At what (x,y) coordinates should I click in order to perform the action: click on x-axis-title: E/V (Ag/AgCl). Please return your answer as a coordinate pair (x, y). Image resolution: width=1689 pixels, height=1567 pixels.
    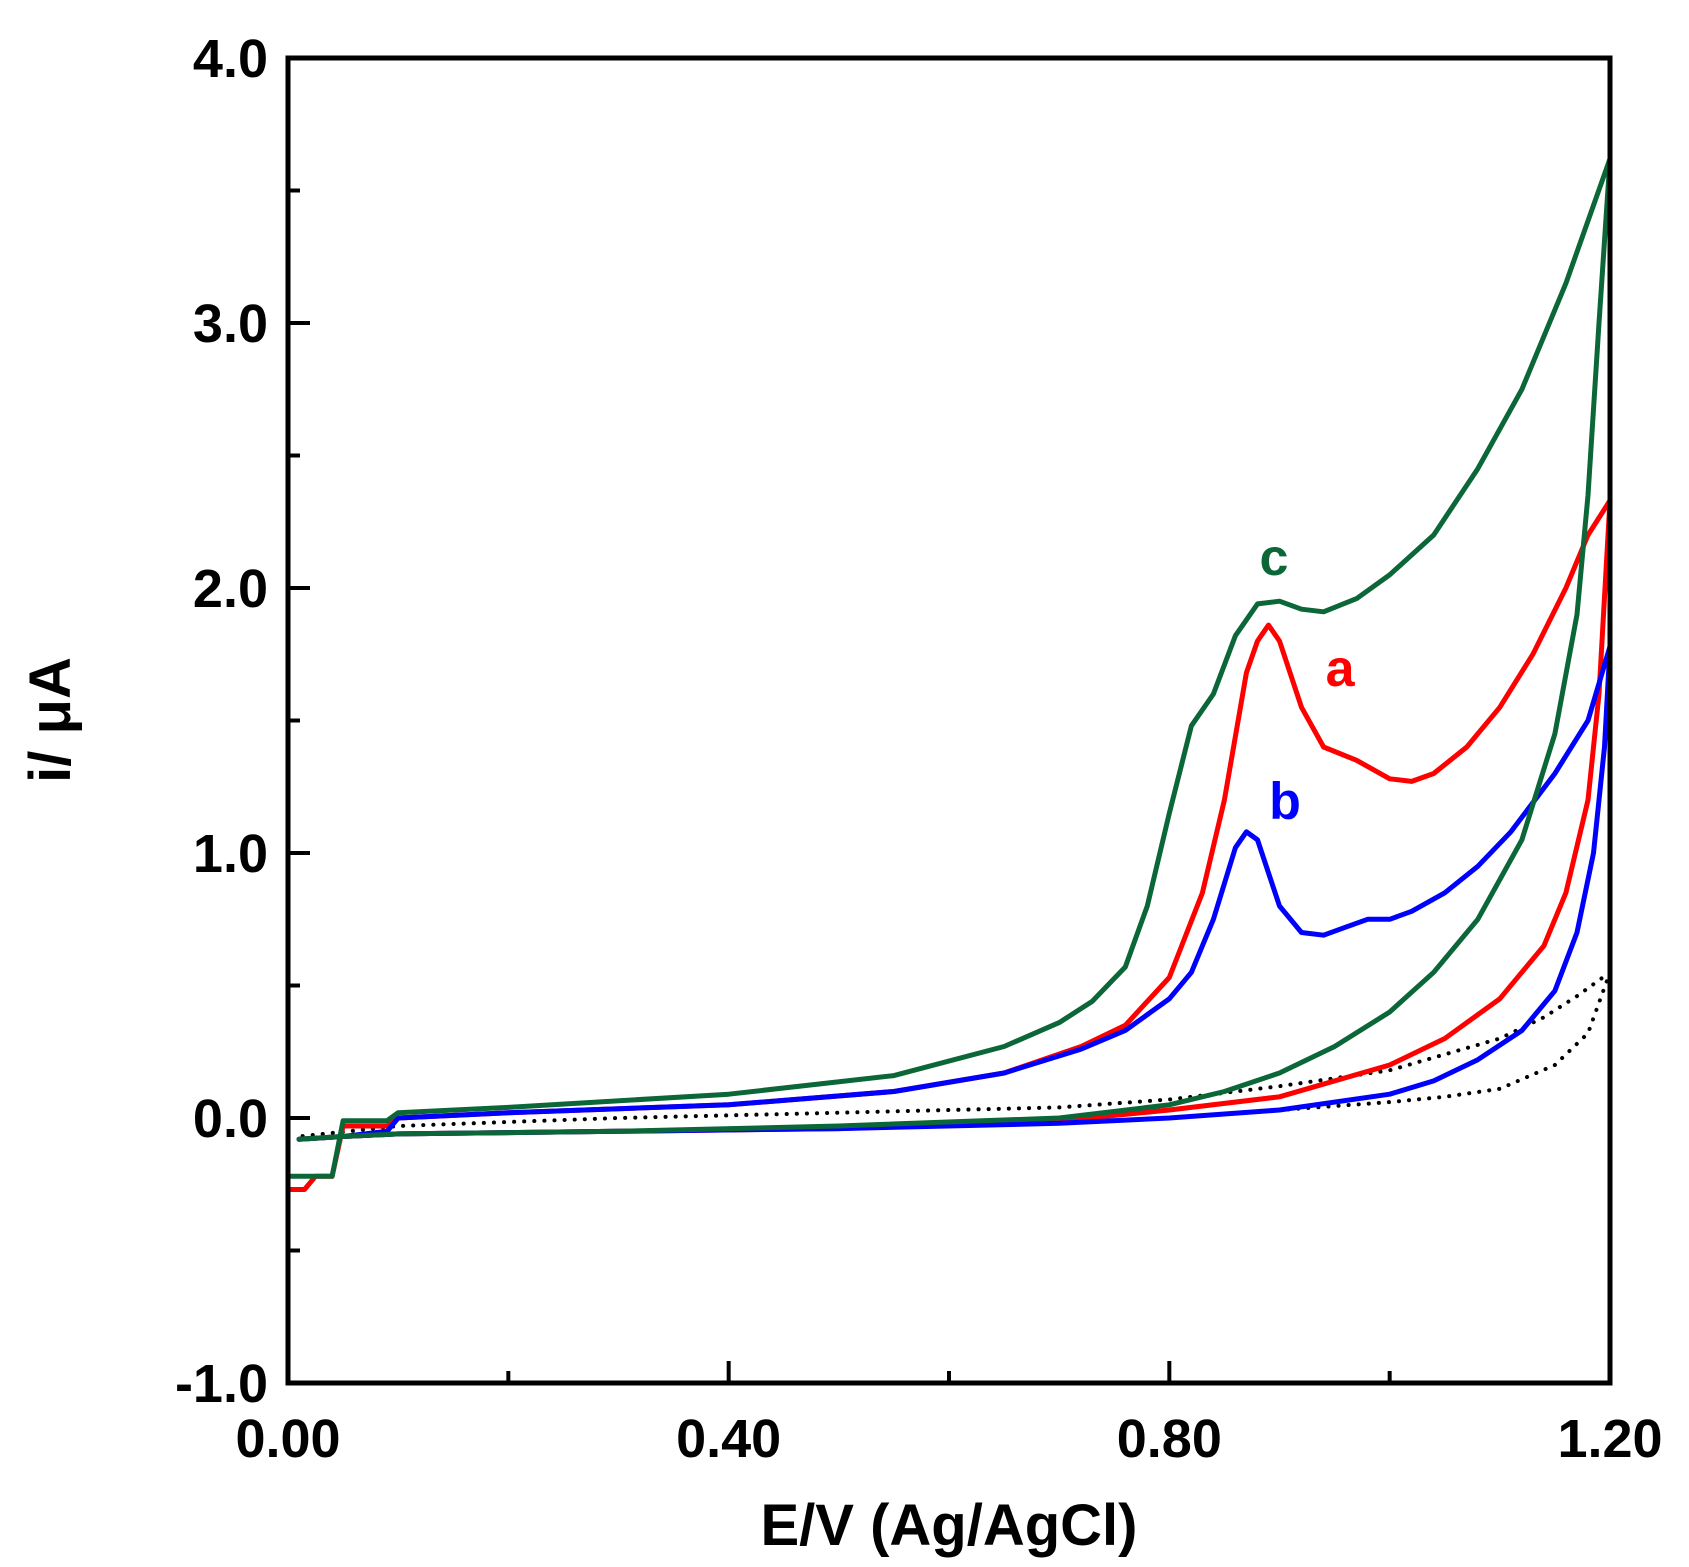
    Looking at the image, I should click on (949, 1525).